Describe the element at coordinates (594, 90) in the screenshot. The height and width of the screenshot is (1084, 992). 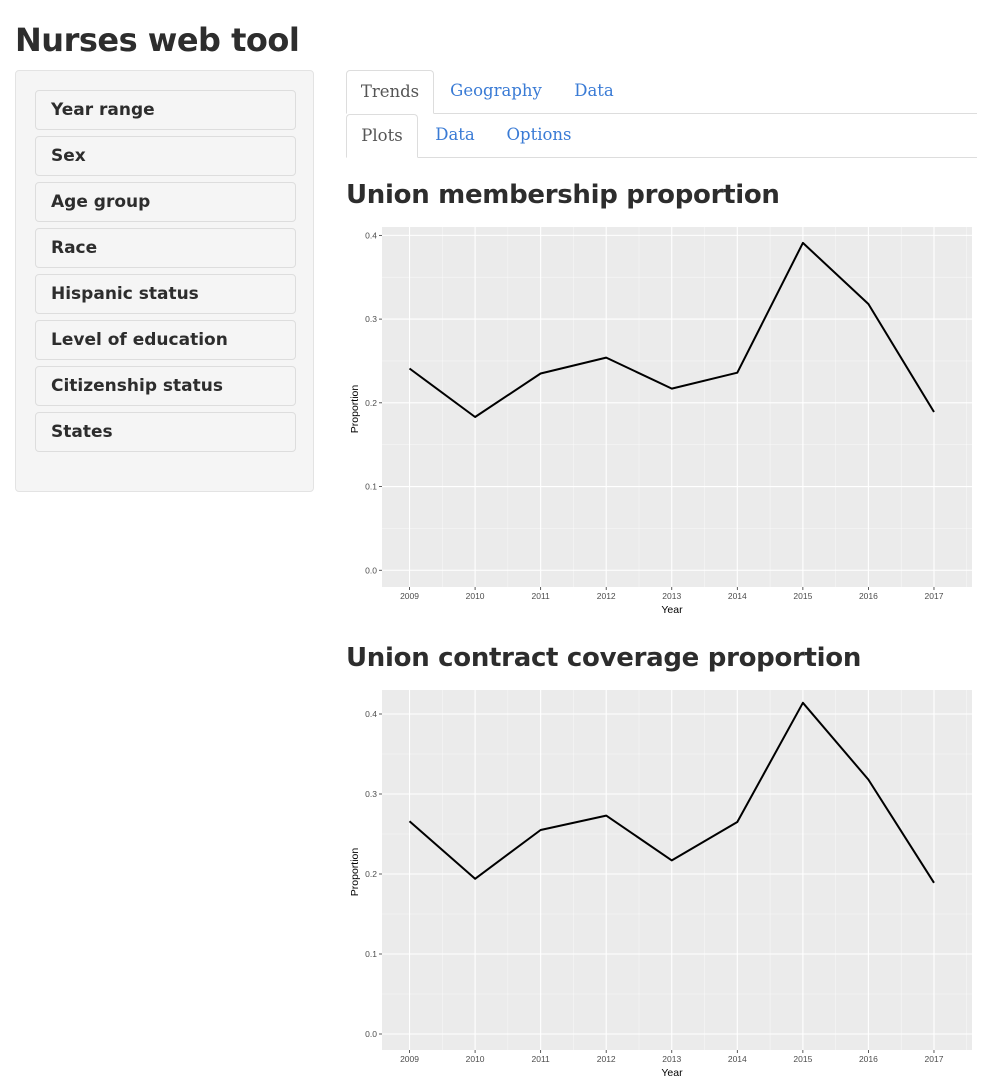
I see `tab-data: Data` at that location.